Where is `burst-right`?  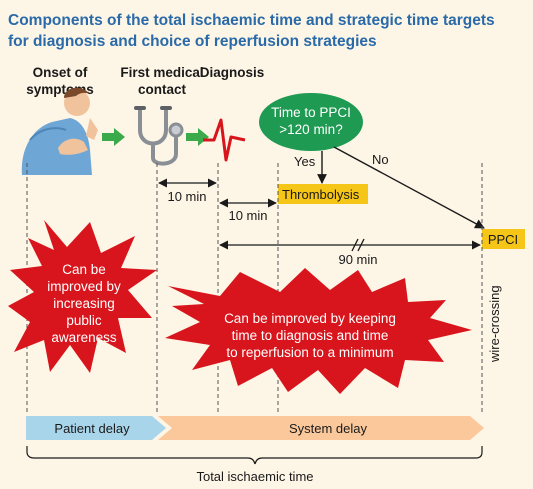
burst-right is located at coordinates (318, 331).